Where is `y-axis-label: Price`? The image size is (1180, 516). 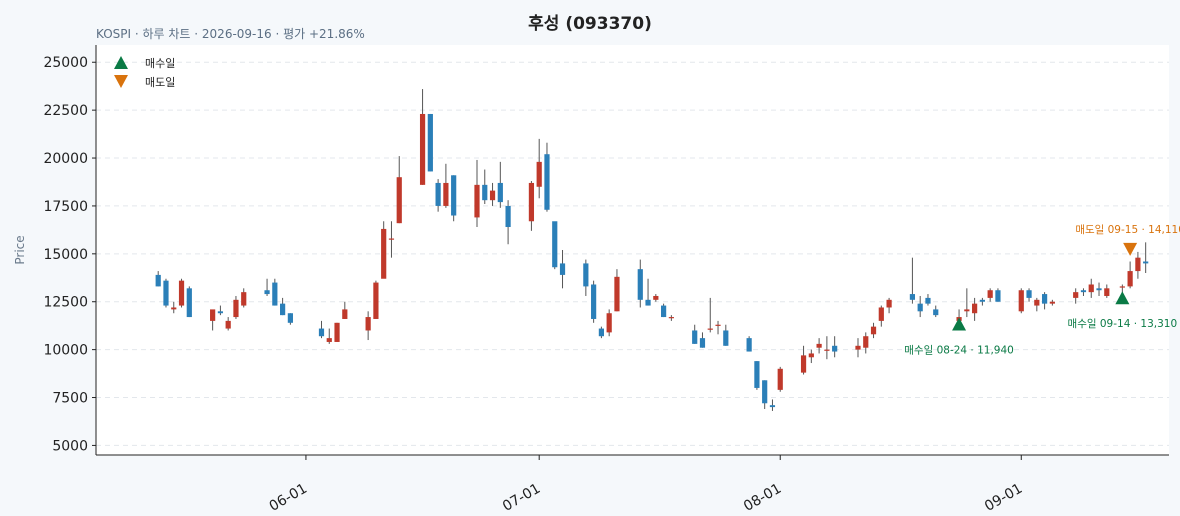 y-axis-label: Price is located at coordinates (20, 249).